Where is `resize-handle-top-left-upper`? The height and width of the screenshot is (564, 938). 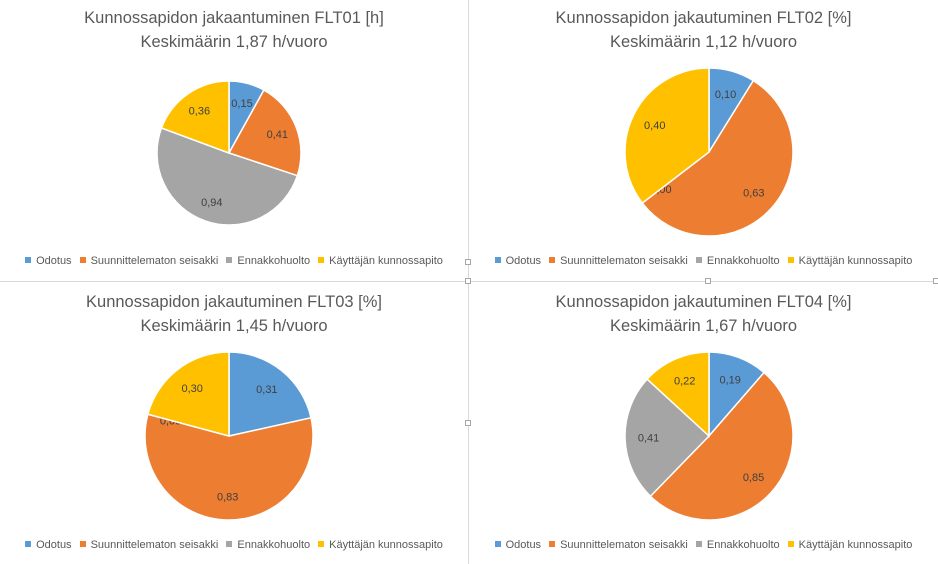 resize-handle-top-left-upper is located at coordinates (468, 262).